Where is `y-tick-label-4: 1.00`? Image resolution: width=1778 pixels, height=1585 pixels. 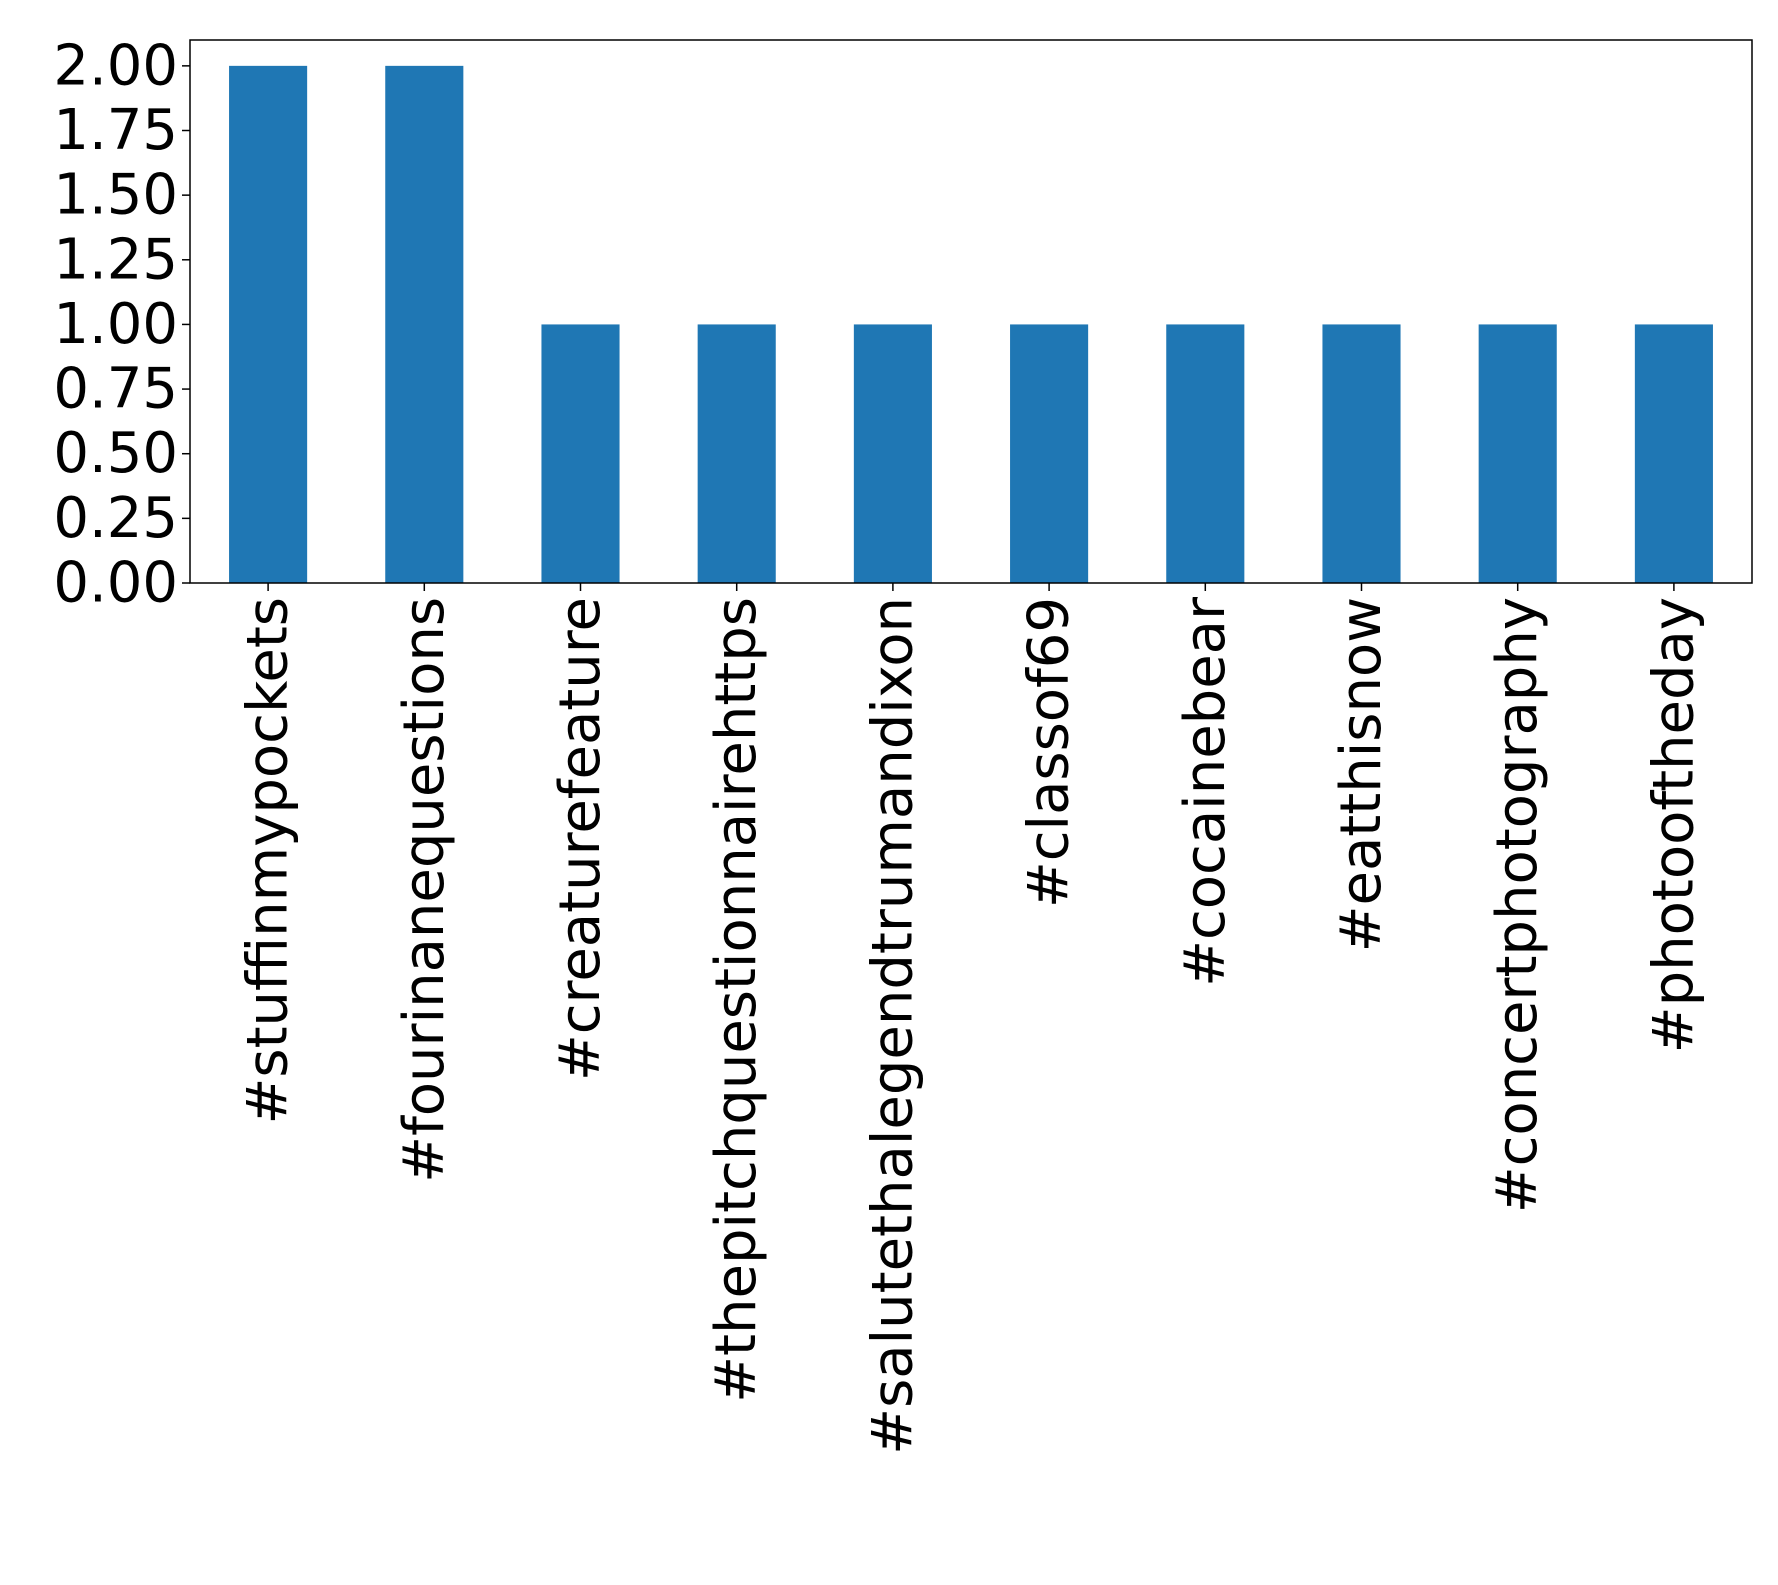 y-tick-label-4: 1.00 is located at coordinates (115, 324).